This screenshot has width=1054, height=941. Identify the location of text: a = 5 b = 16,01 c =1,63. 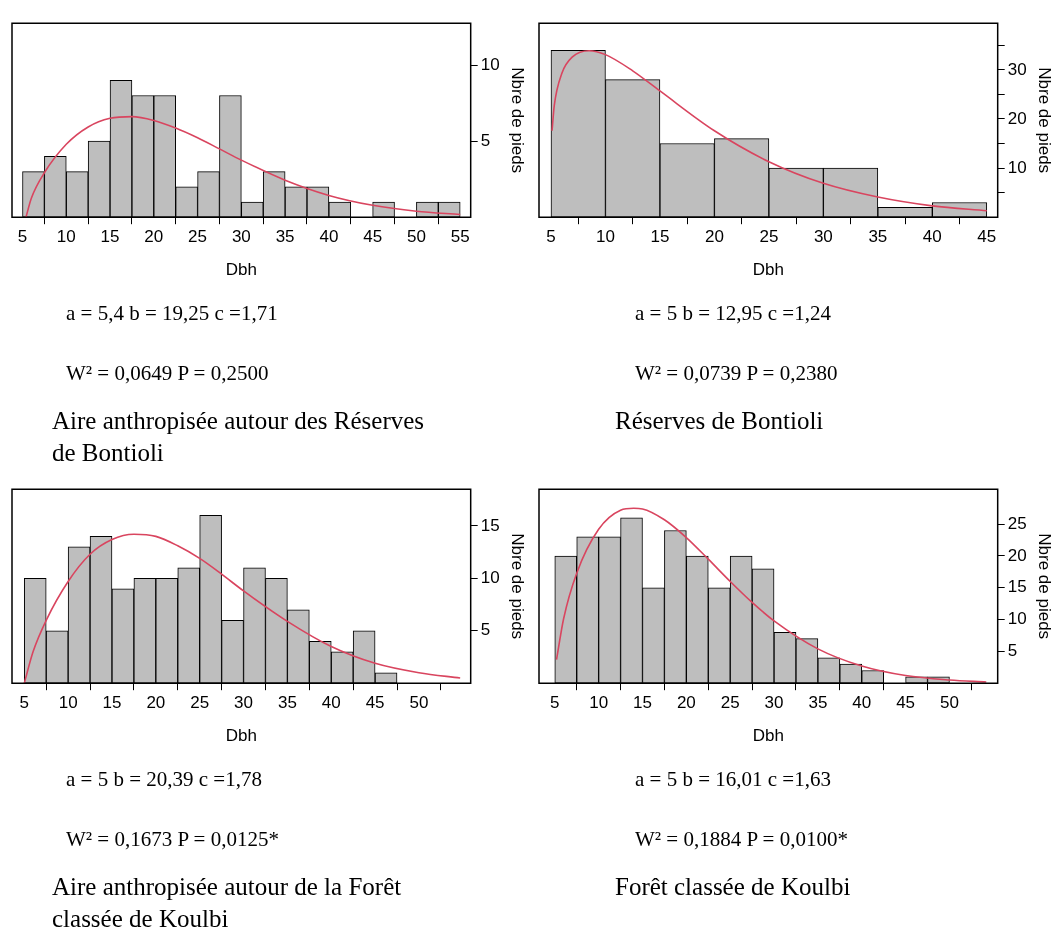
(733, 779).